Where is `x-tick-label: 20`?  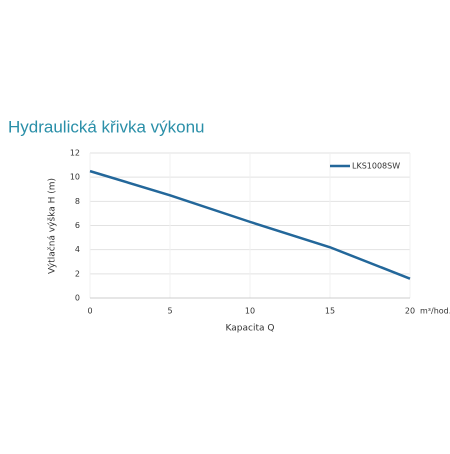 x-tick-label: 20 is located at coordinates (410, 311).